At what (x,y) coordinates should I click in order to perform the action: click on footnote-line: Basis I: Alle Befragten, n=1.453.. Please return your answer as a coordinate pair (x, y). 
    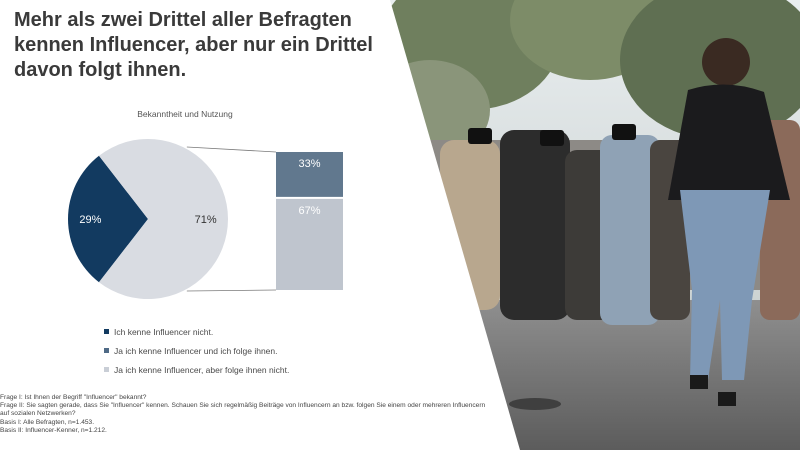
    Looking at the image, I should click on (47, 422).